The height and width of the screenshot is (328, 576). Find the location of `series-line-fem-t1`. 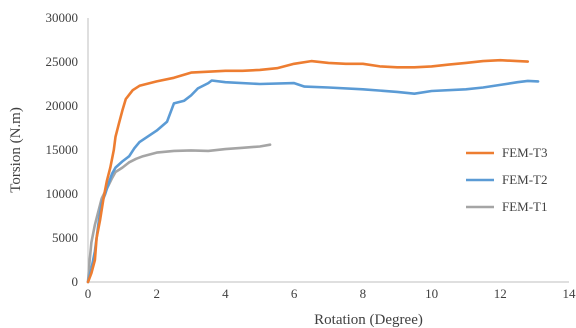

series-line-fem-t1 is located at coordinates (179, 213).